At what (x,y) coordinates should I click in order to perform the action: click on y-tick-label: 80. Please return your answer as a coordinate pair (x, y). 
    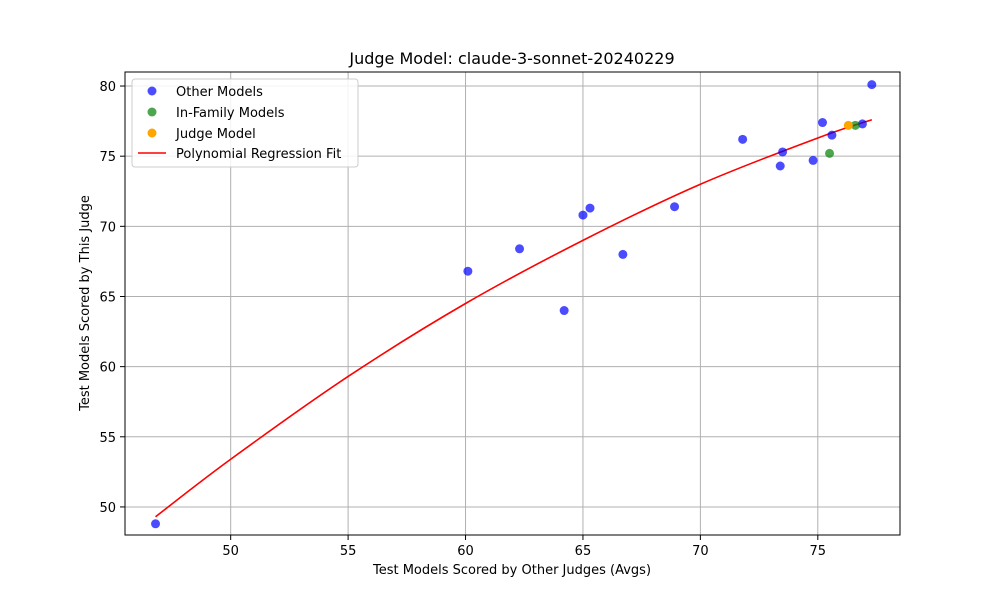
    Looking at the image, I should click on (107, 87).